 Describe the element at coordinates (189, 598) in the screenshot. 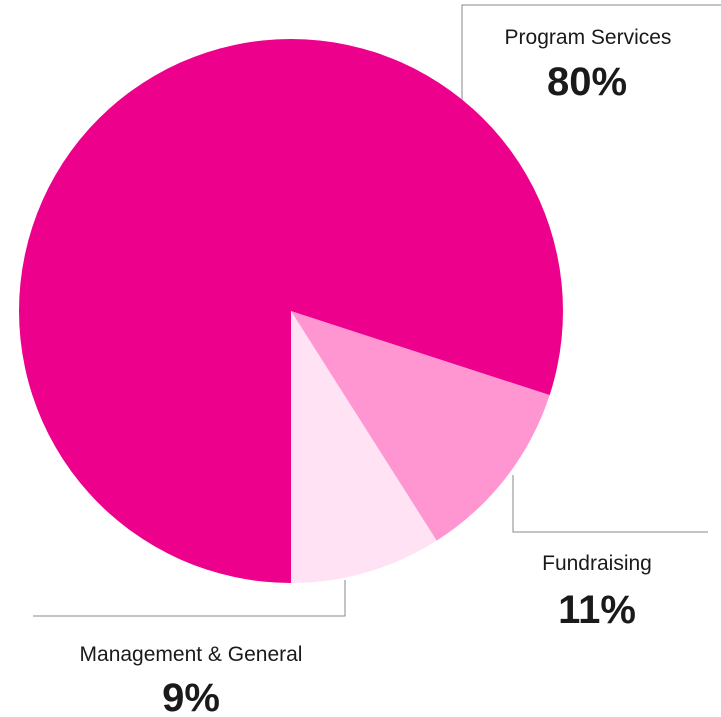

I see `leader-line-management-general` at that location.